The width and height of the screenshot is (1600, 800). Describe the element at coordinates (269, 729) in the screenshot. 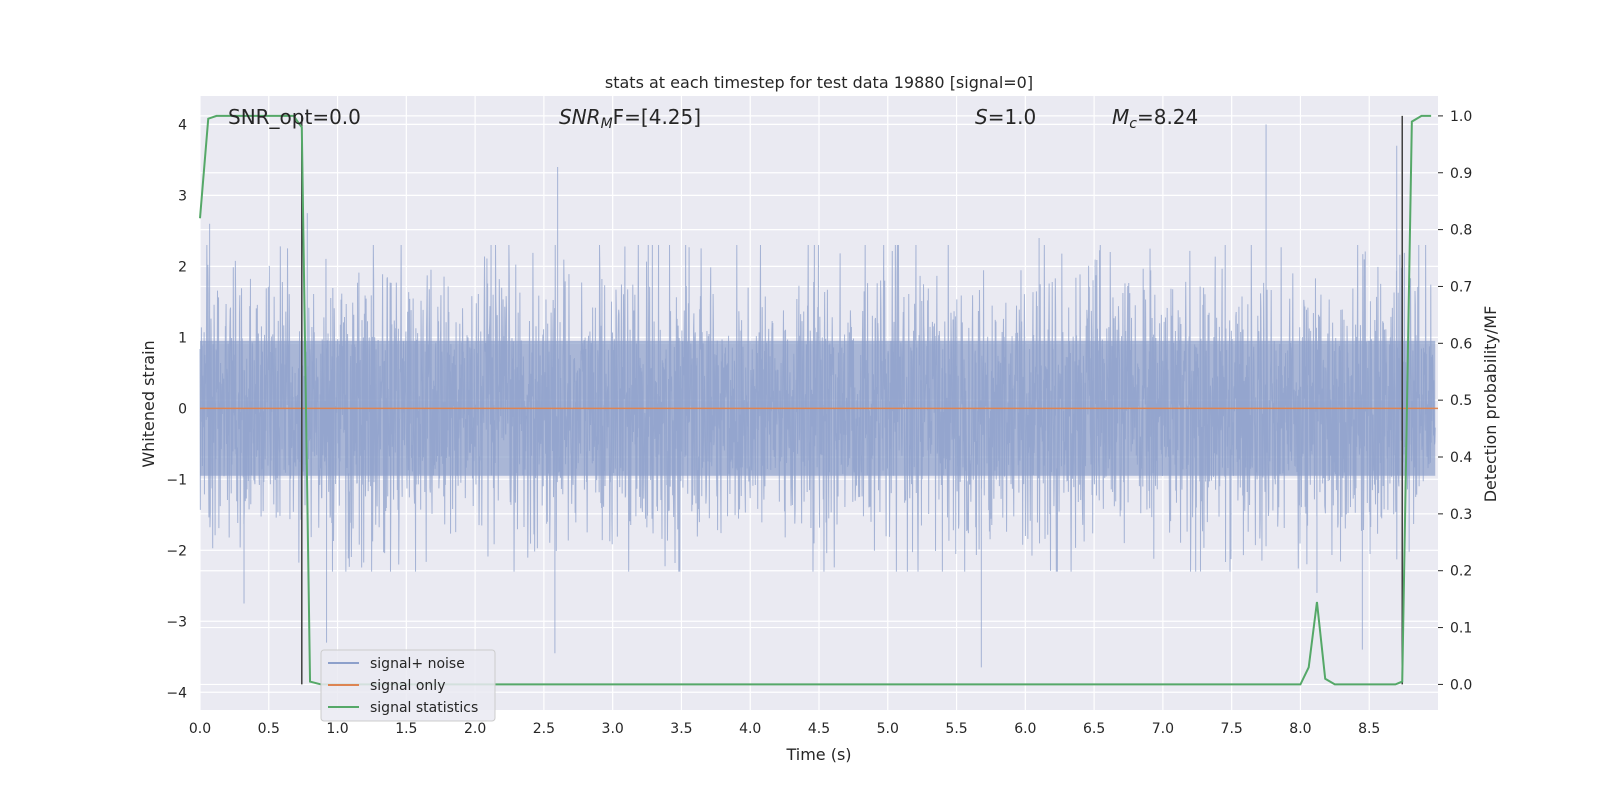

I see `x-tick-label: 0.5` at that location.